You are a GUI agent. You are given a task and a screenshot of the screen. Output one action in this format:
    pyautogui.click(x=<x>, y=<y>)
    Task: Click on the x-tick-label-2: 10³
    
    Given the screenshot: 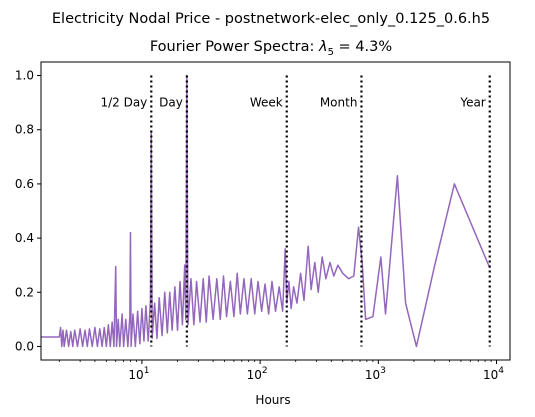 What is the action you would take?
    pyautogui.click(x=375, y=374)
    